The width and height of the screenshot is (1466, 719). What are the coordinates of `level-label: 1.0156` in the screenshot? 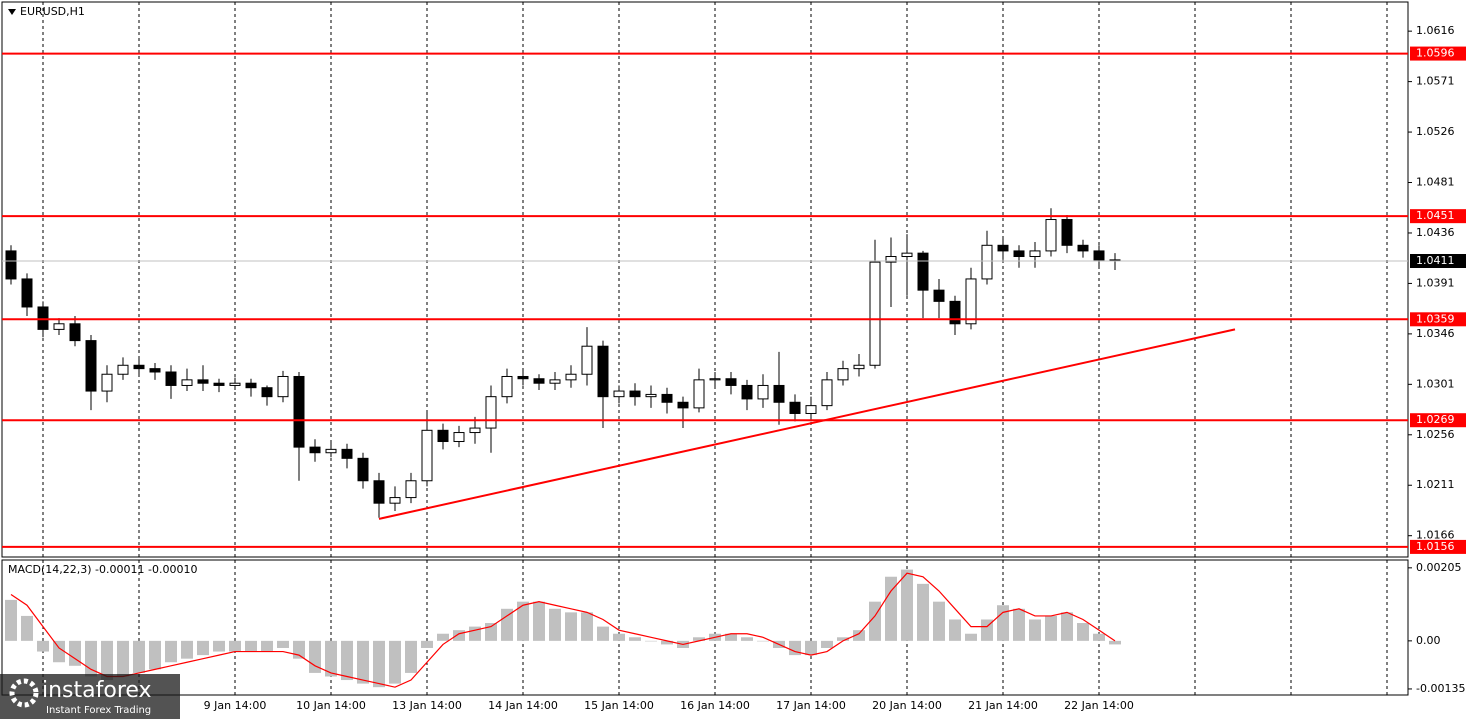 It's located at (1435, 546).